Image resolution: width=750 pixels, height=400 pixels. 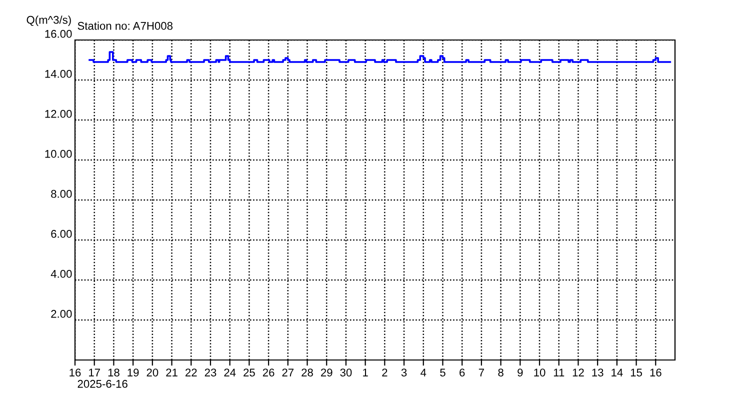 What do you see at coordinates (365, 372) in the screenshot?
I see `x-tick-label: 1` at bounding box center [365, 372].